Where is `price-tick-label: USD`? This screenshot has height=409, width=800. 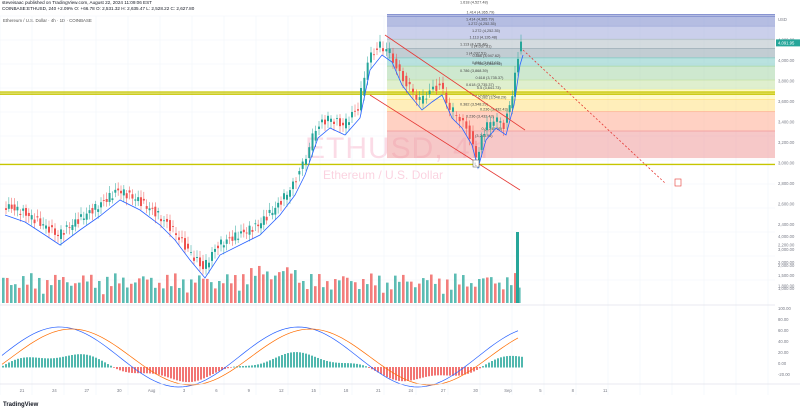
price-tick-label: USD is located at coordinates (782, 19).